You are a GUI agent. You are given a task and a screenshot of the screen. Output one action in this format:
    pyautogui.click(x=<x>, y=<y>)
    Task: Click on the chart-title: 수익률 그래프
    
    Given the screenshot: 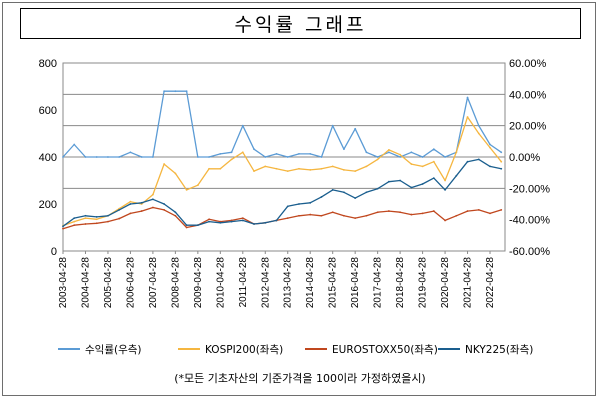 What is the action you would take?
    pyautogui.click(x=300, y=23)
    